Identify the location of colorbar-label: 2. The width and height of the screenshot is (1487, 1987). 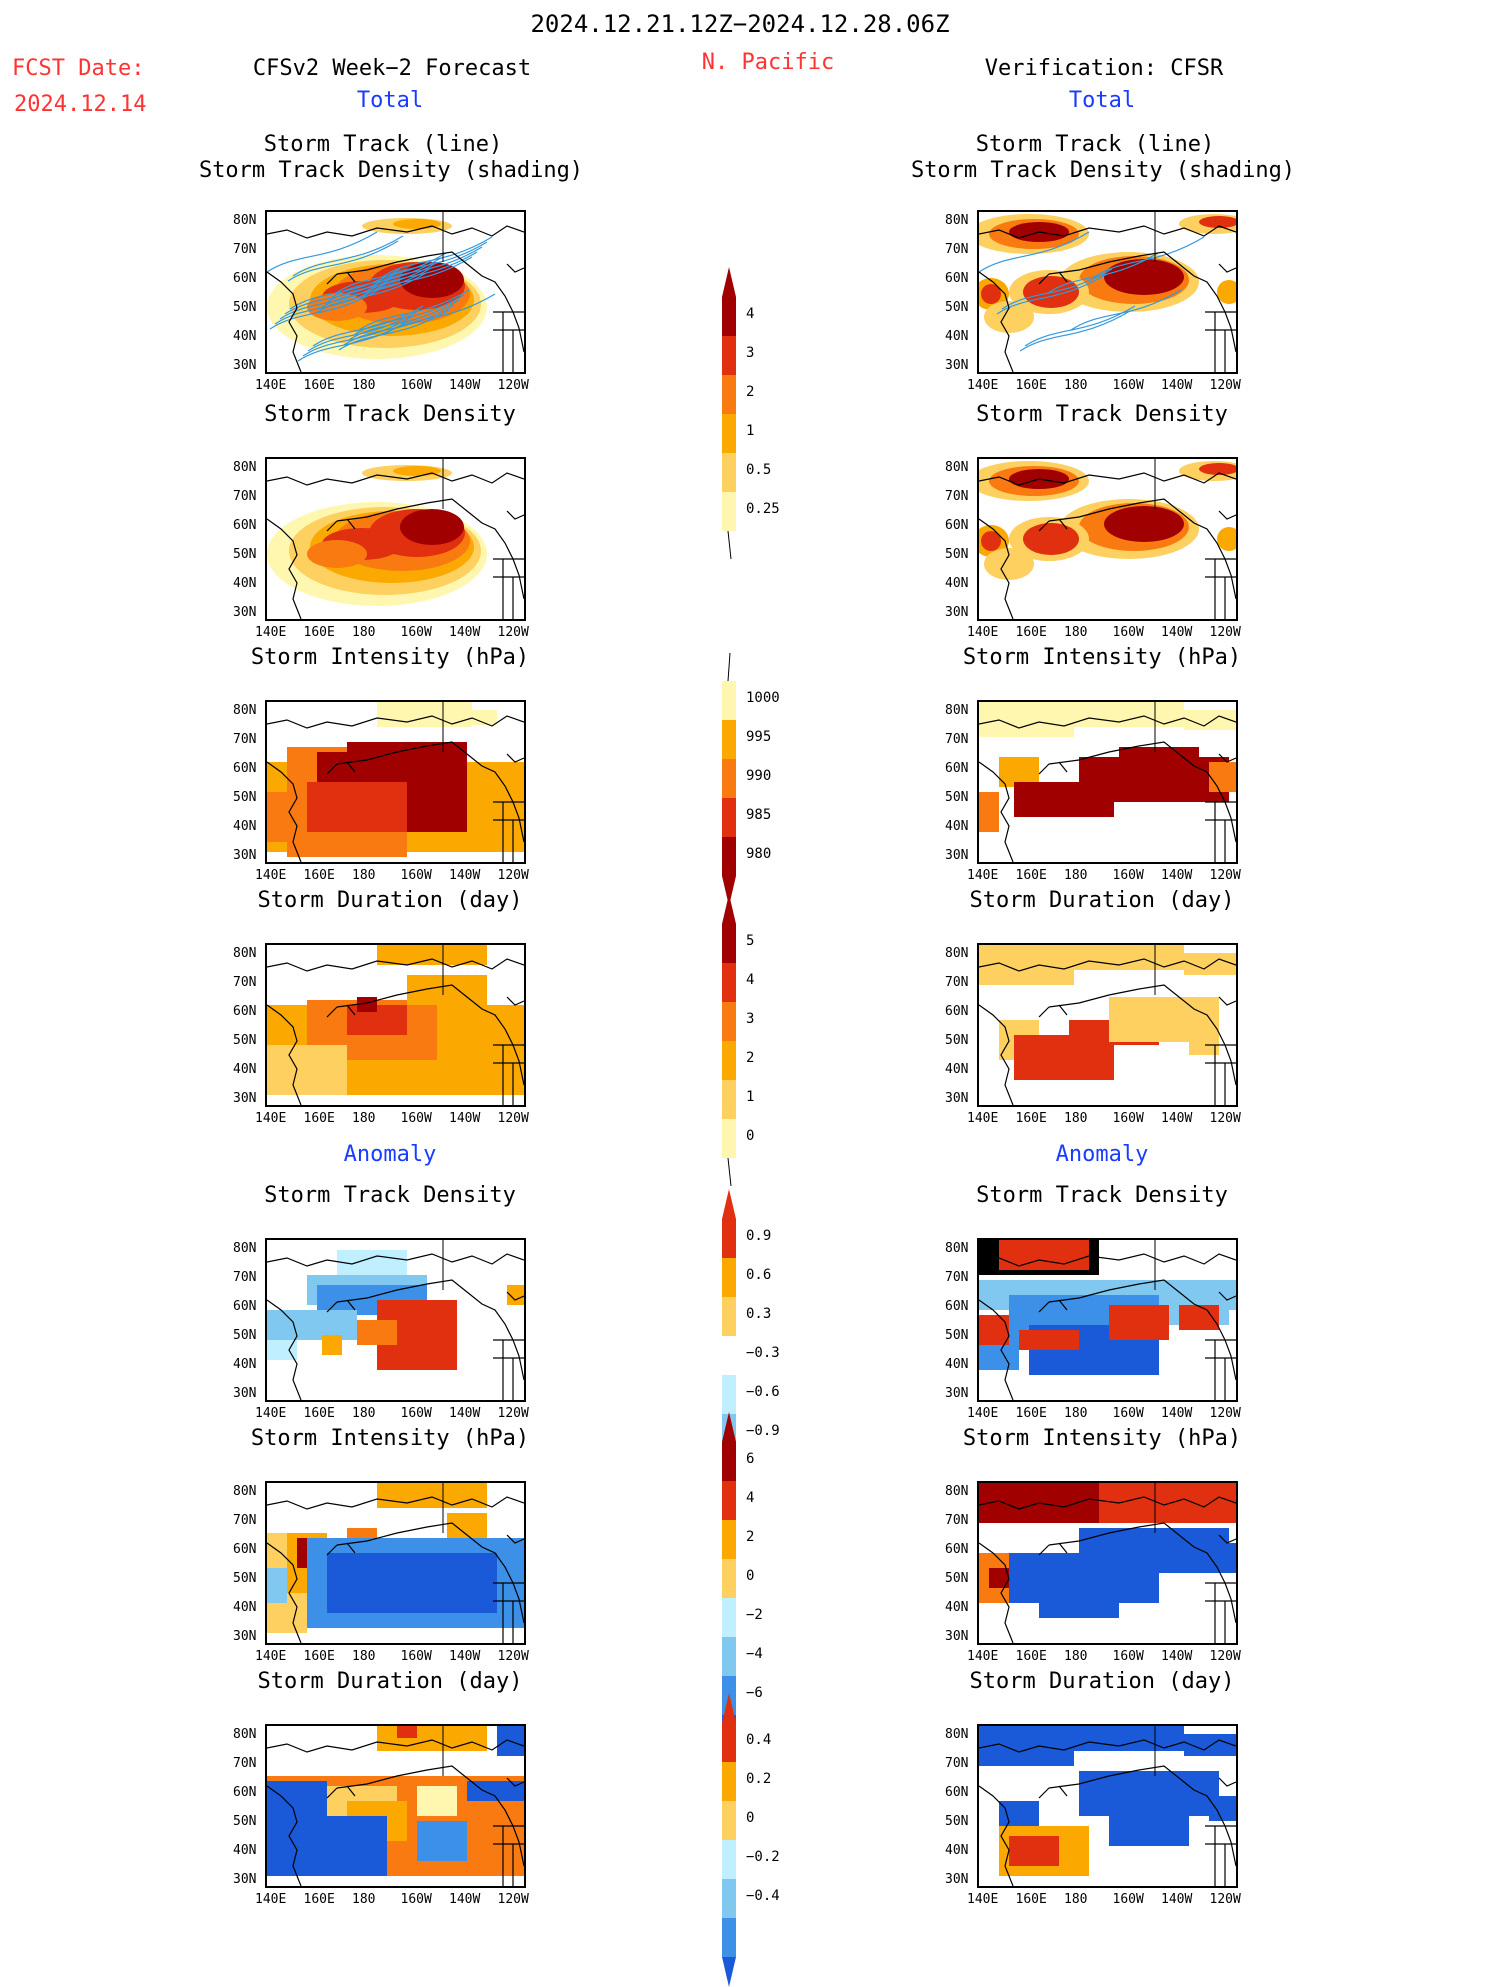
(750, 1537).